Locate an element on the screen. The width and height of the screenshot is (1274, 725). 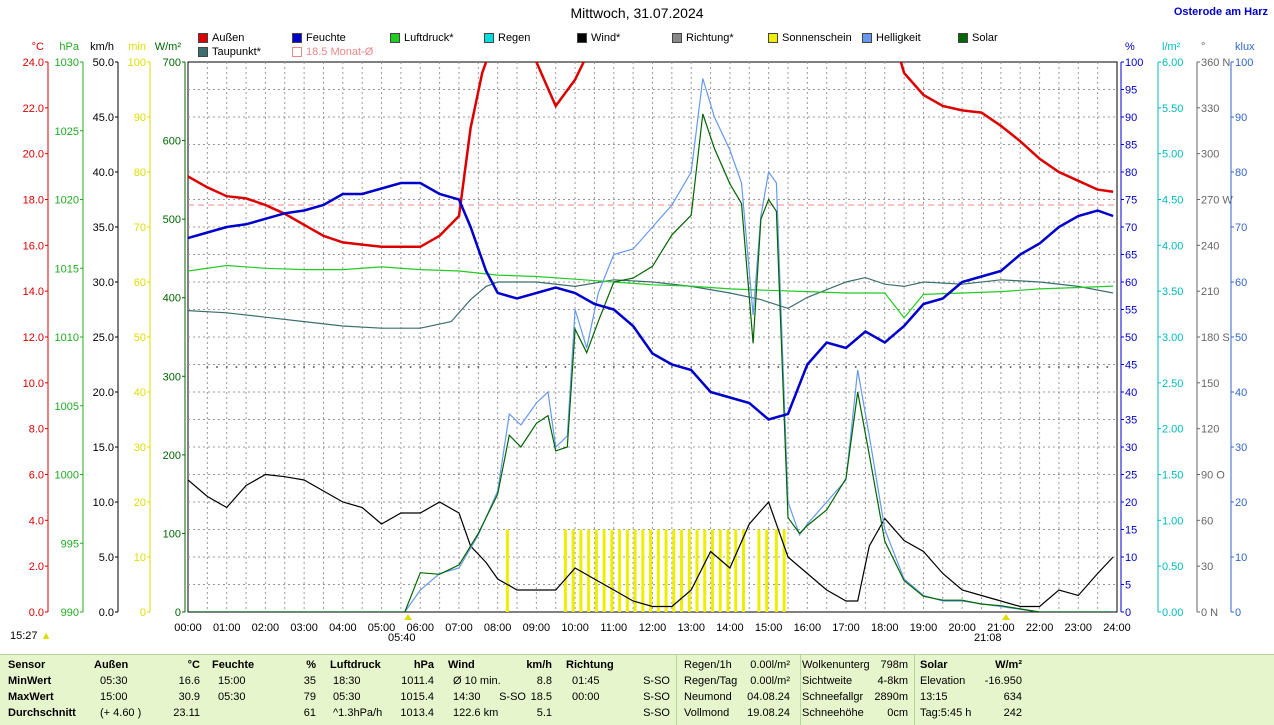
summary-divider is located at coordinates (914, 690).